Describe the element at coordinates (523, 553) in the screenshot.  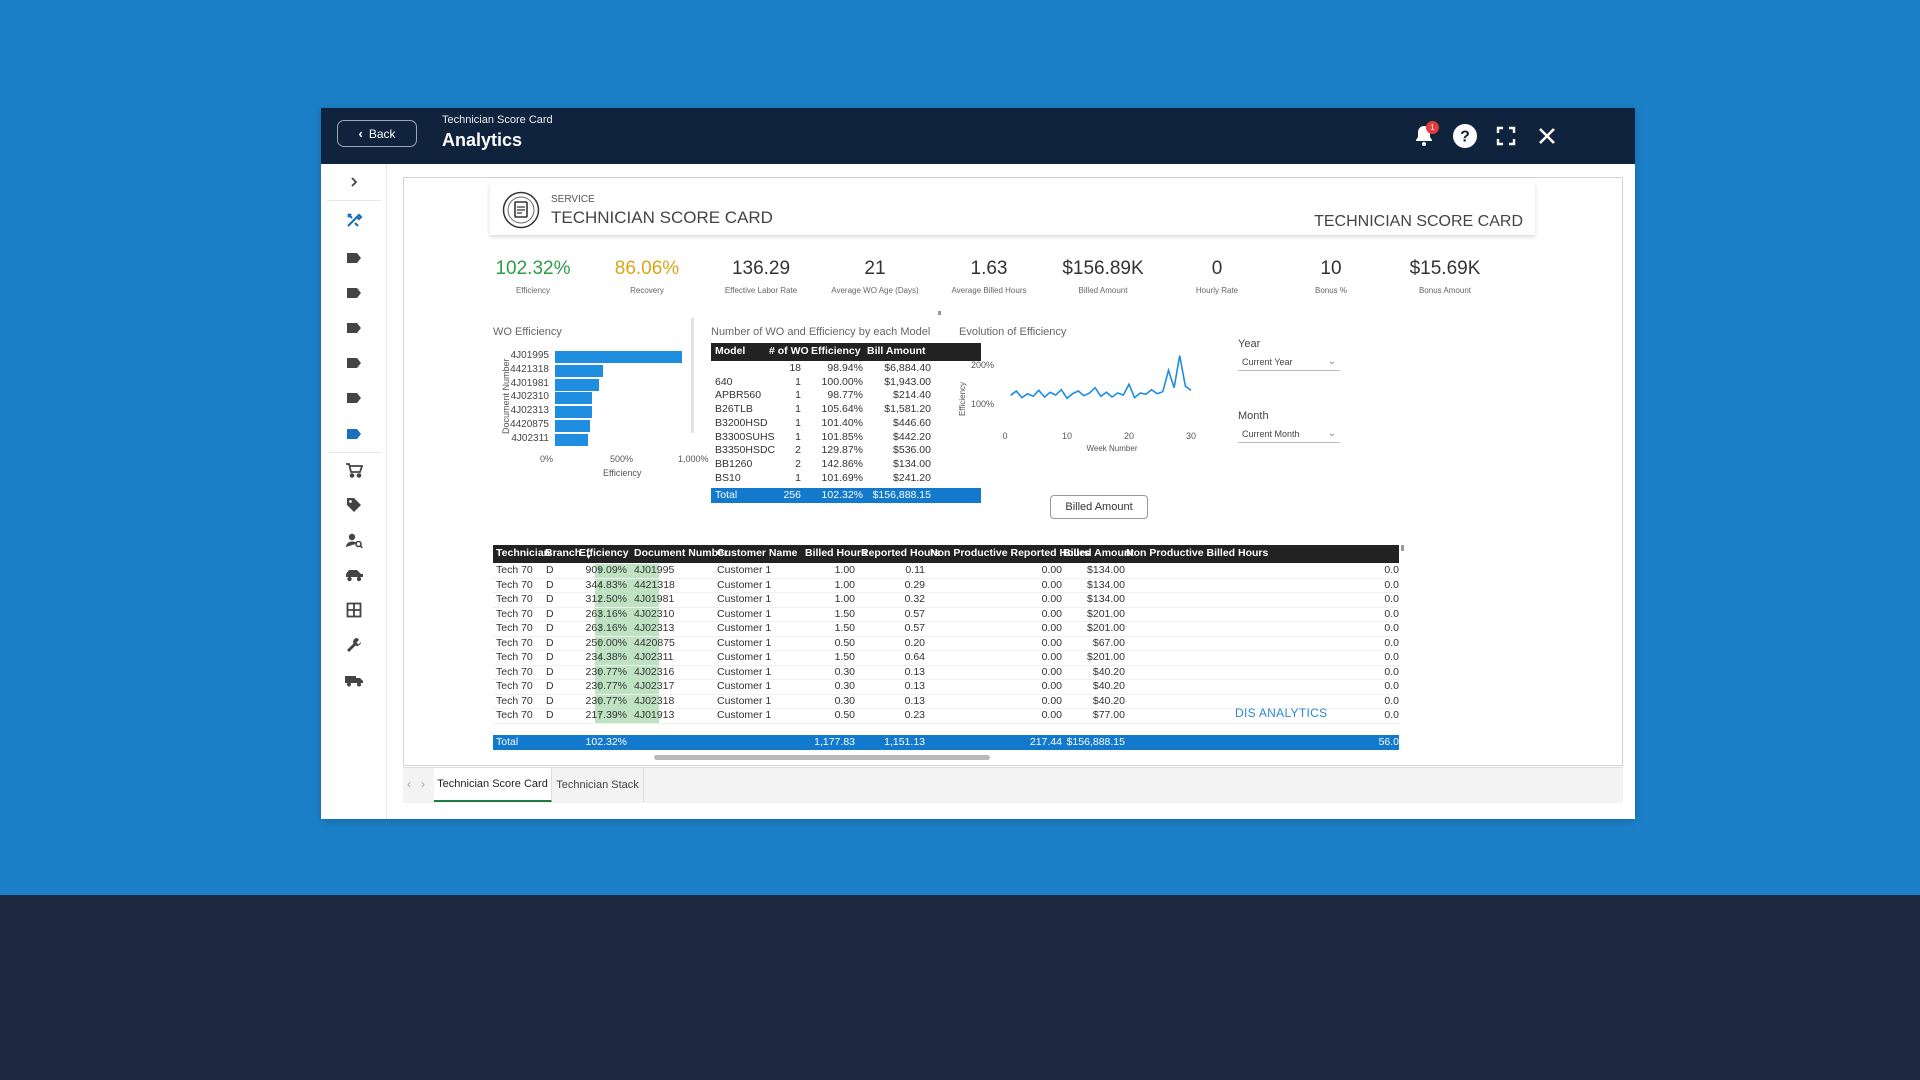
I see `column-header: Technician` at that location.